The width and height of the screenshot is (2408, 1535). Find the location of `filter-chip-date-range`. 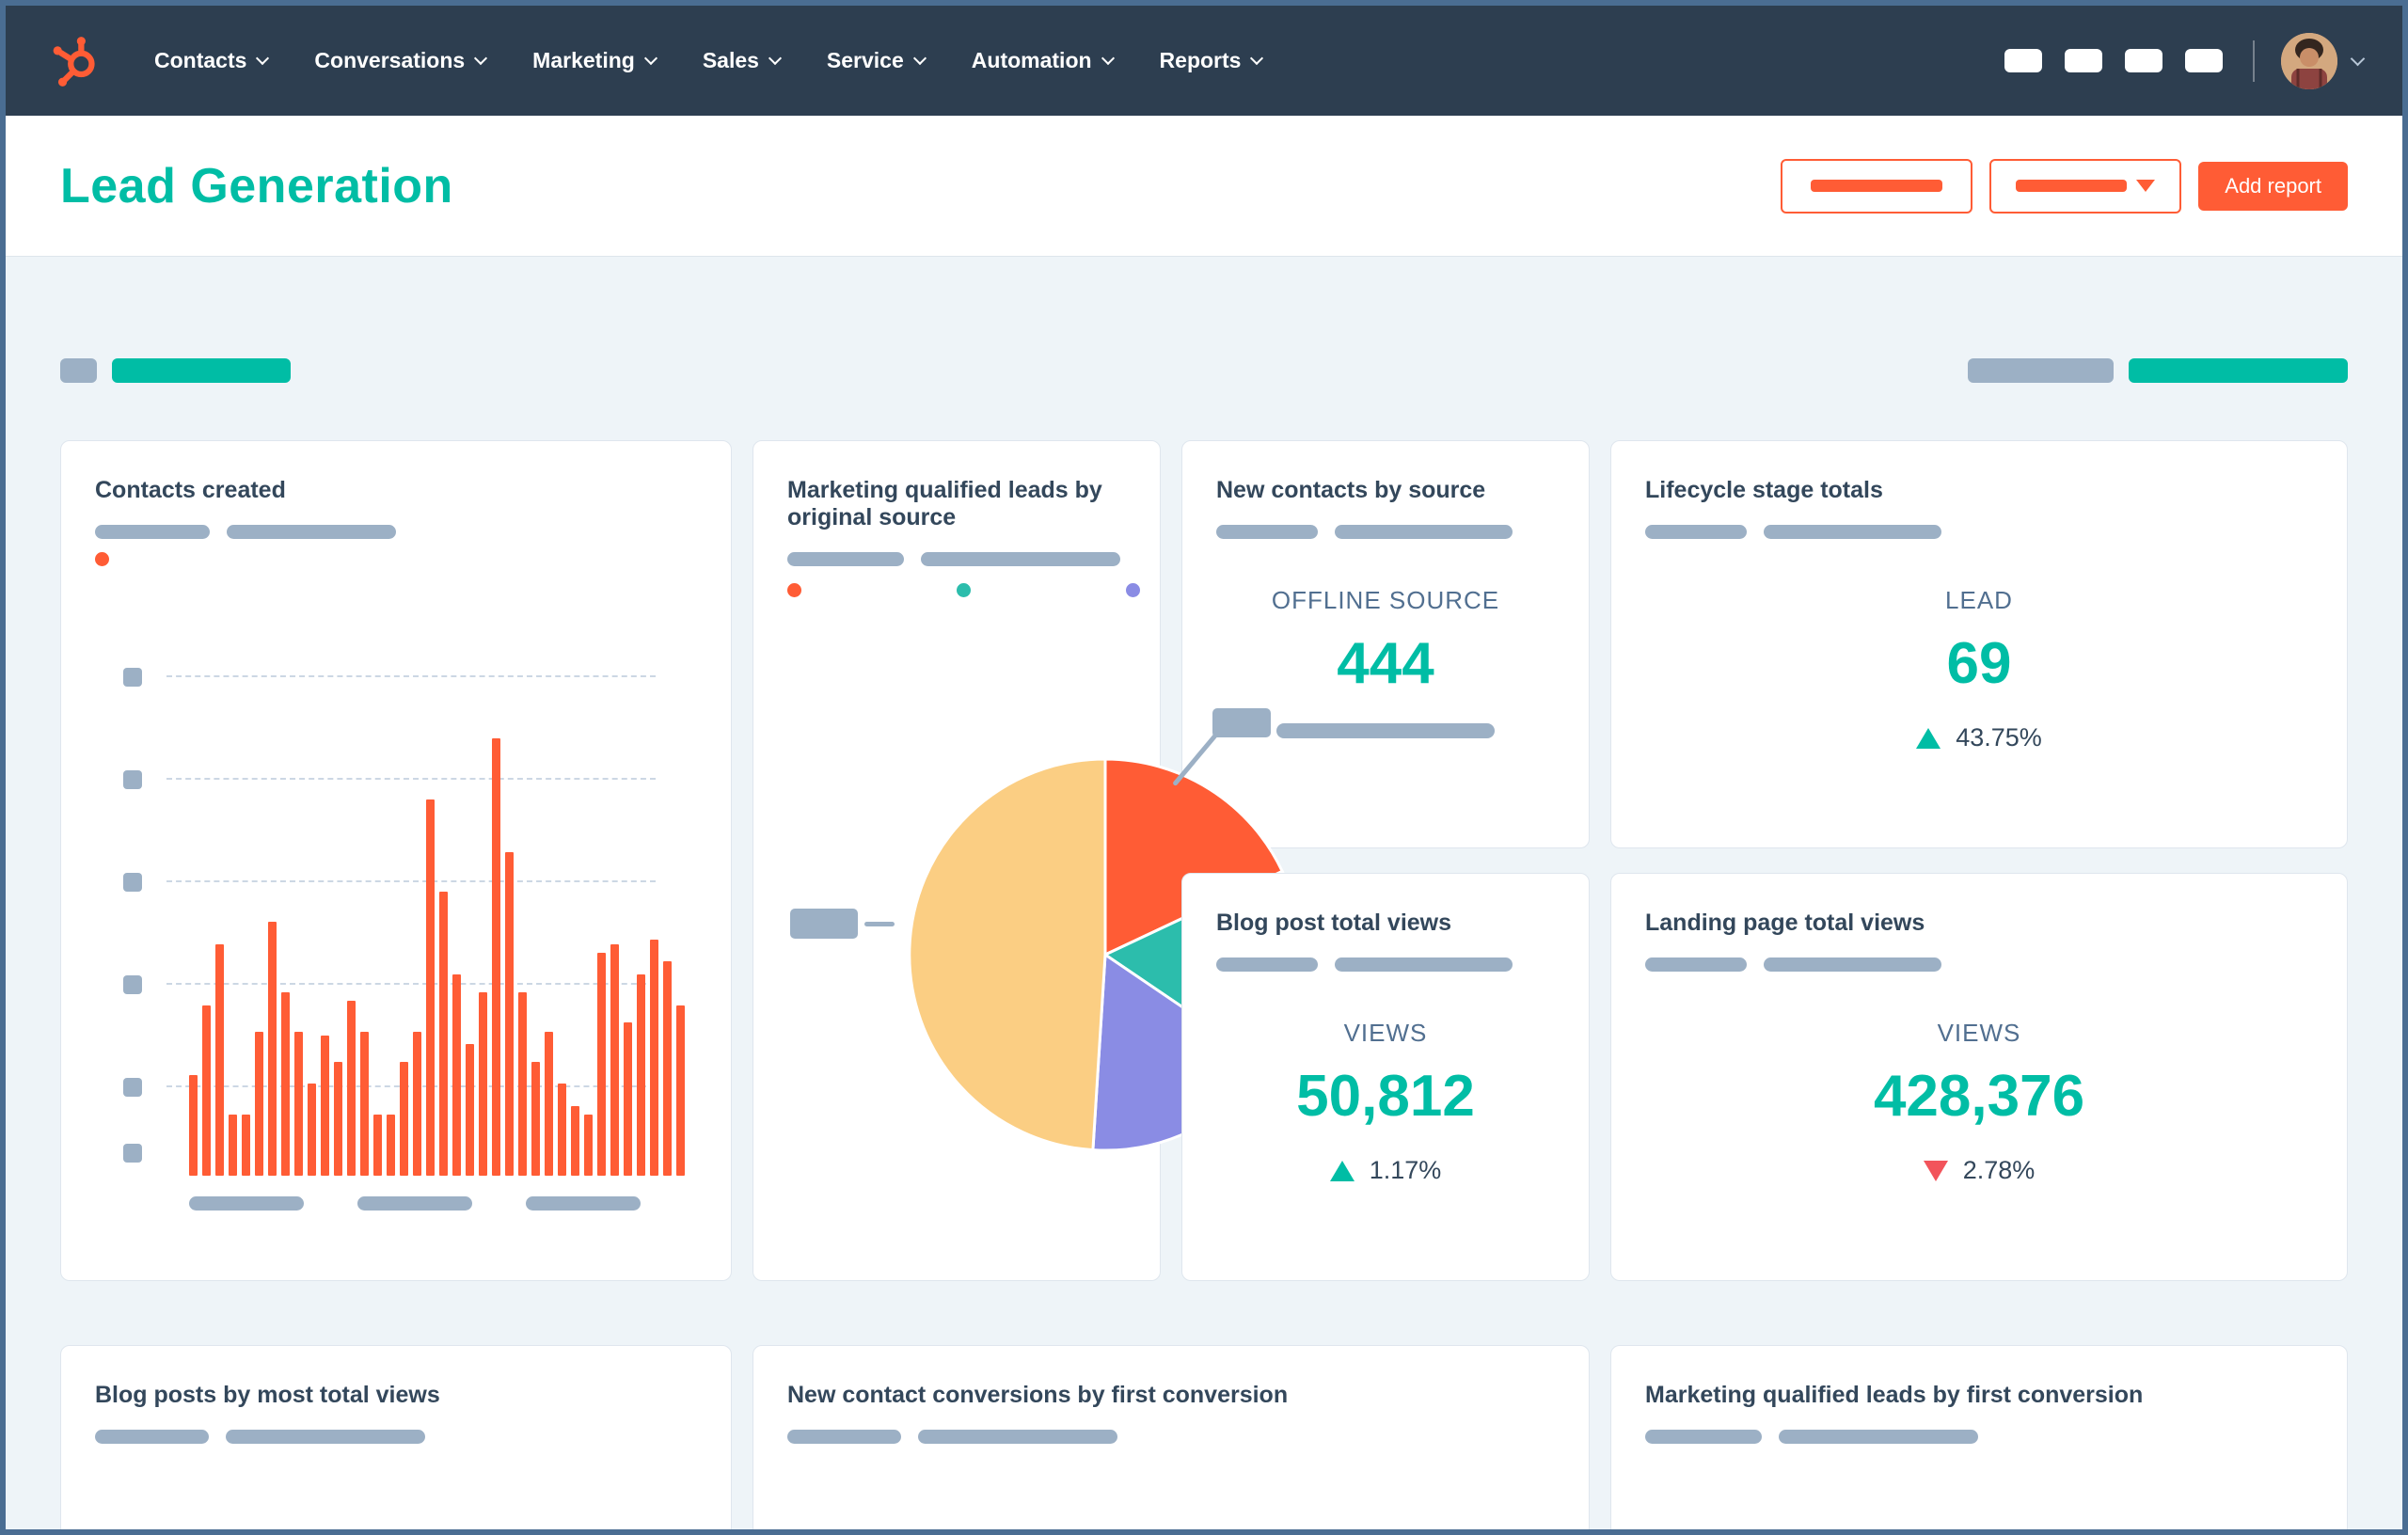

filter-chip-date-range is located at coordinates (202, 370).